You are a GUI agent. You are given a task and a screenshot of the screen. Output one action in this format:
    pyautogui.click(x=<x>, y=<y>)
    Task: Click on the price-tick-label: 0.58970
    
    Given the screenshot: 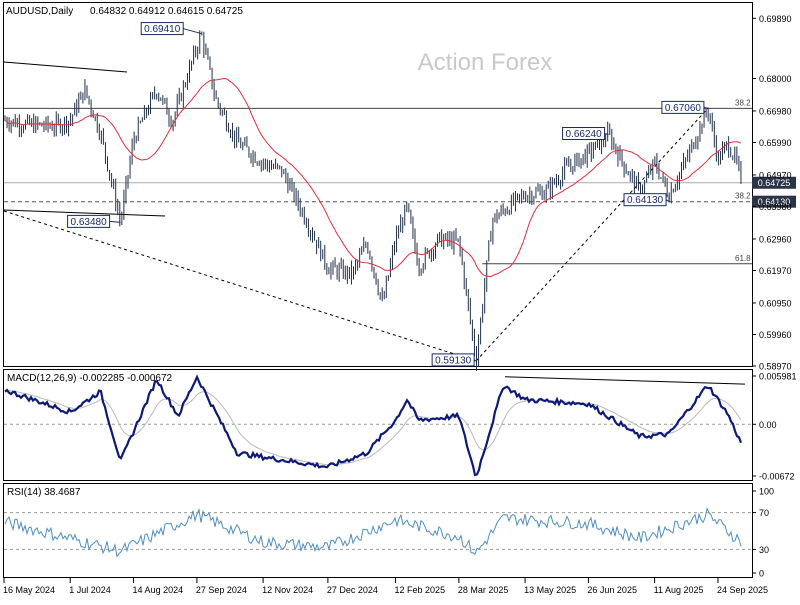 What is the action you would take?
    pyautogui.click(x=775, y=367)
    